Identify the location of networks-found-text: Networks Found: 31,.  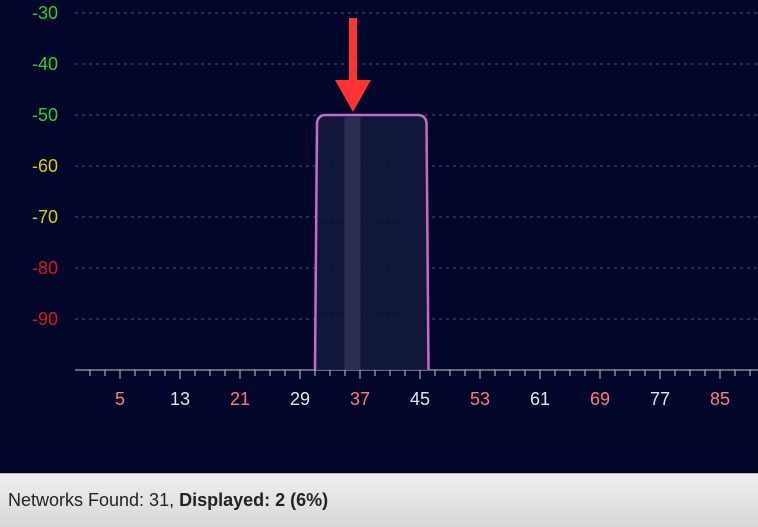
(94, 500).